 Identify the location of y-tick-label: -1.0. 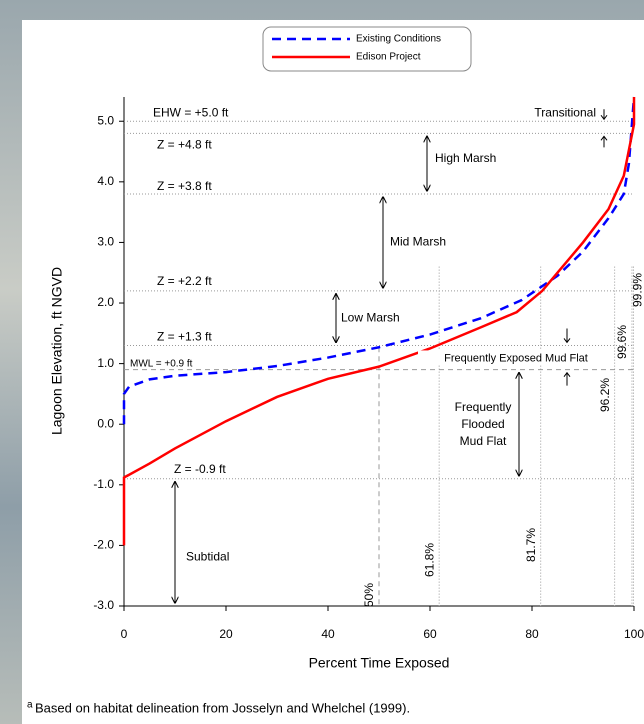
(103, 484).